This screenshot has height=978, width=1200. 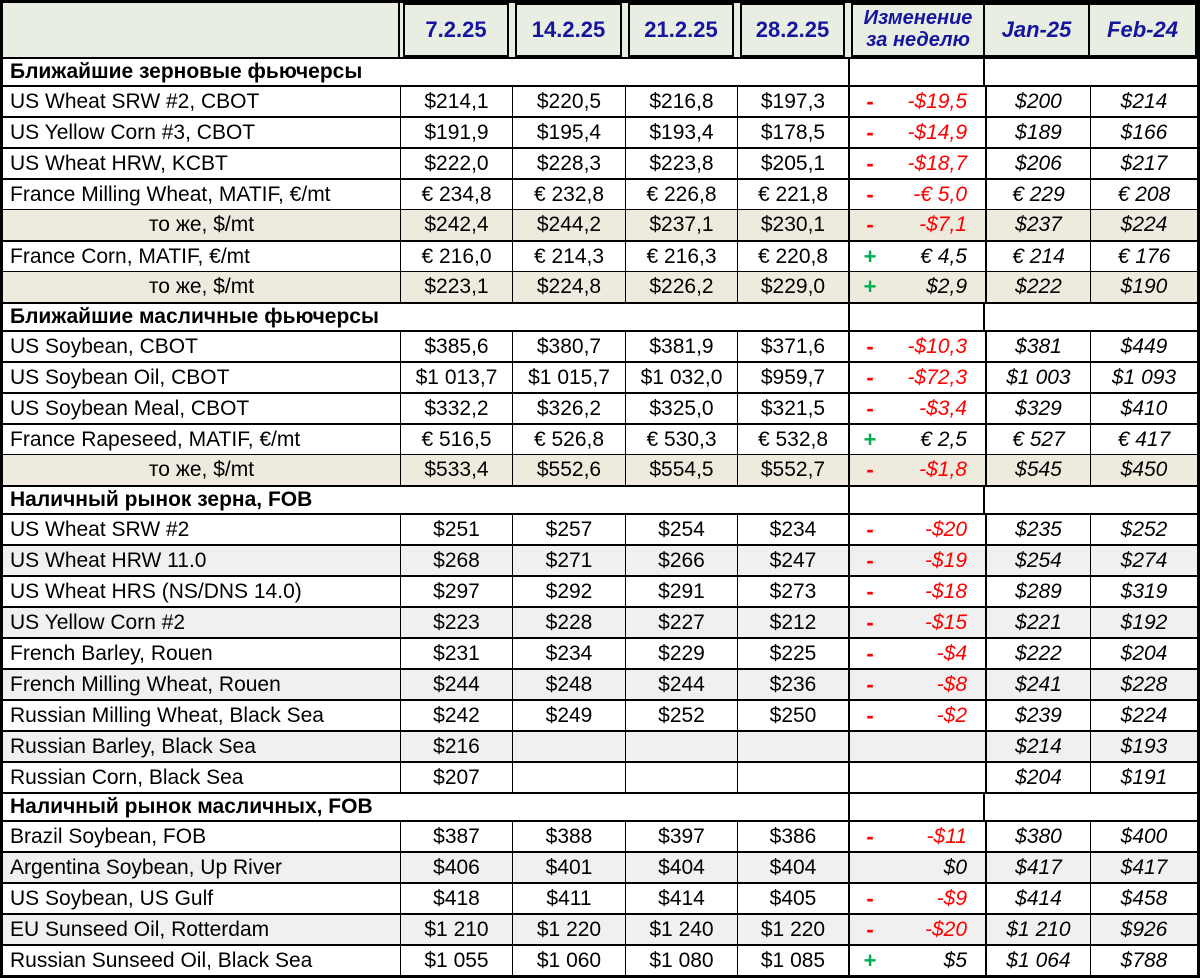 What do you see at coordinates (456, 746) in the screenshot?
I see `price-cell: $216` at bounding box center [456, 746].